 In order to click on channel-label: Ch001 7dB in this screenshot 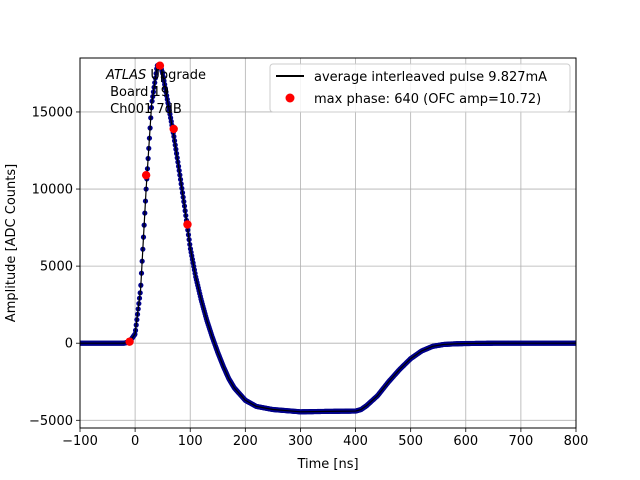, I will do `click(144, 109)`.